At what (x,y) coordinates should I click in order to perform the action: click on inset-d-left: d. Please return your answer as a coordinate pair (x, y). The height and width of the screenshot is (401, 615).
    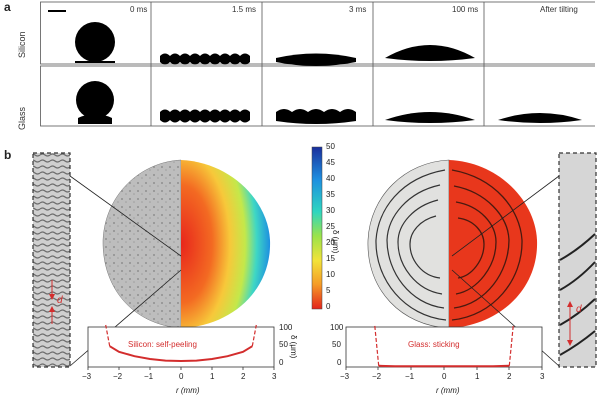
    Looking at the image, I should click on (60, 300).